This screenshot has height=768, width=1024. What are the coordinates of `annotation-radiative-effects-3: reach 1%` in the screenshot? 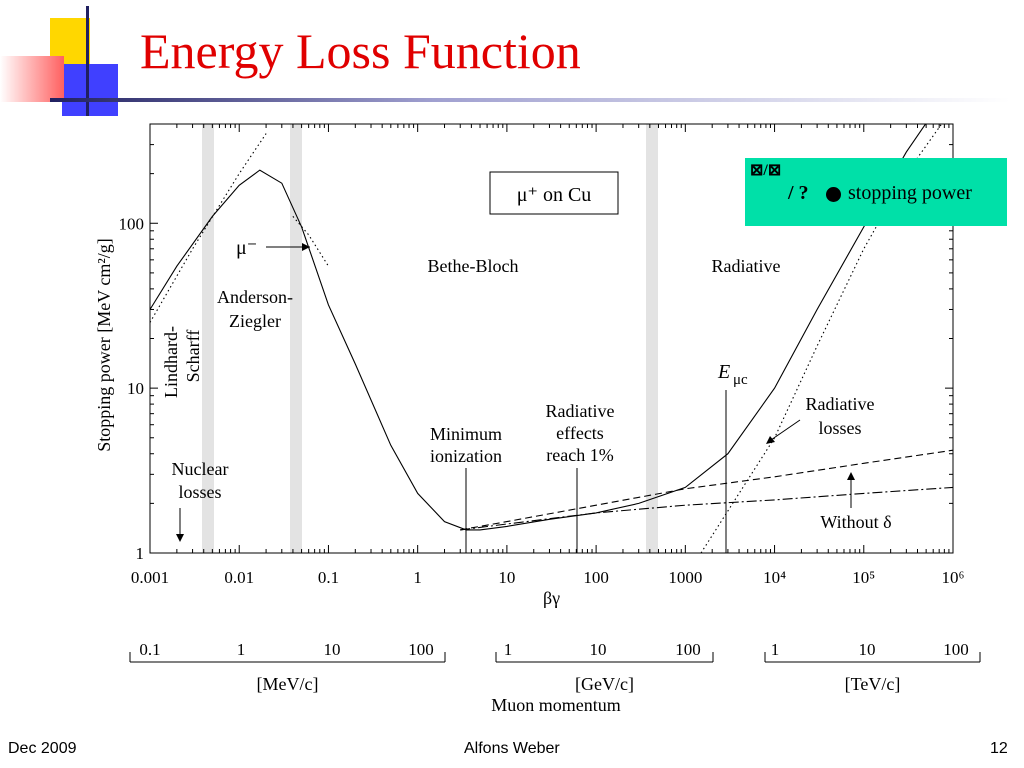 It's located at (579, 455).